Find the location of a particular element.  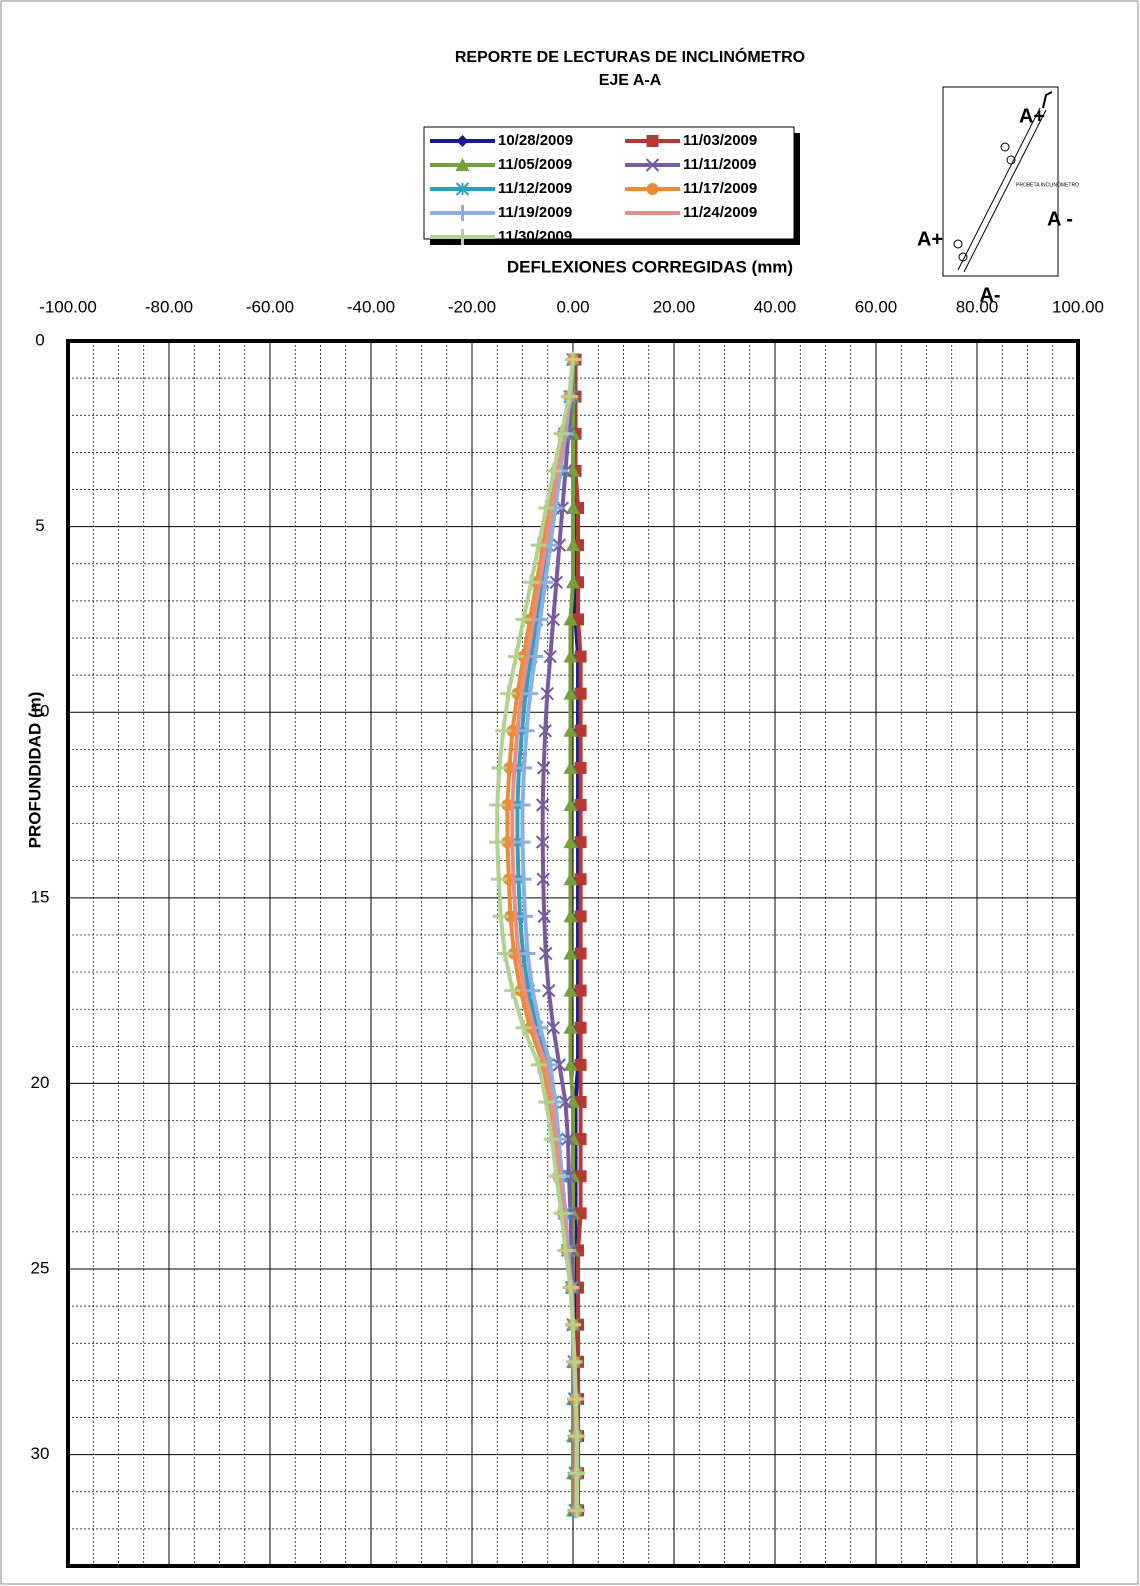

legend-label: 11/17/2009 is located at coordinates (720, 188).